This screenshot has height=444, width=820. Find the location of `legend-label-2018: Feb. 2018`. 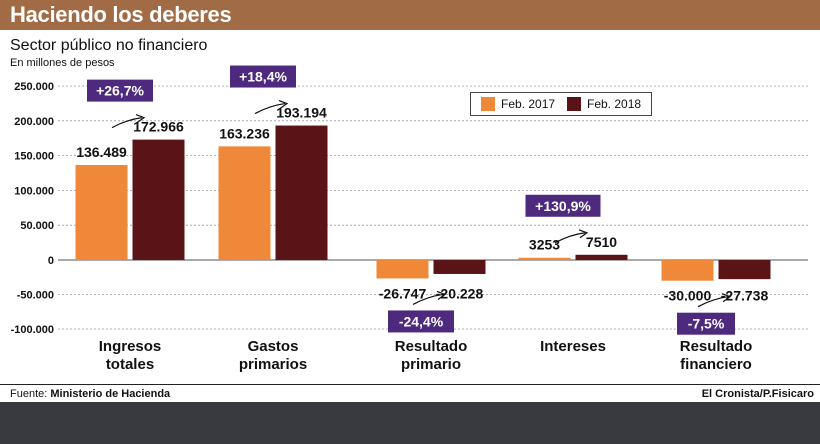

legend-label-2018: Feb. 2018 is located at coordinates (614, 104).